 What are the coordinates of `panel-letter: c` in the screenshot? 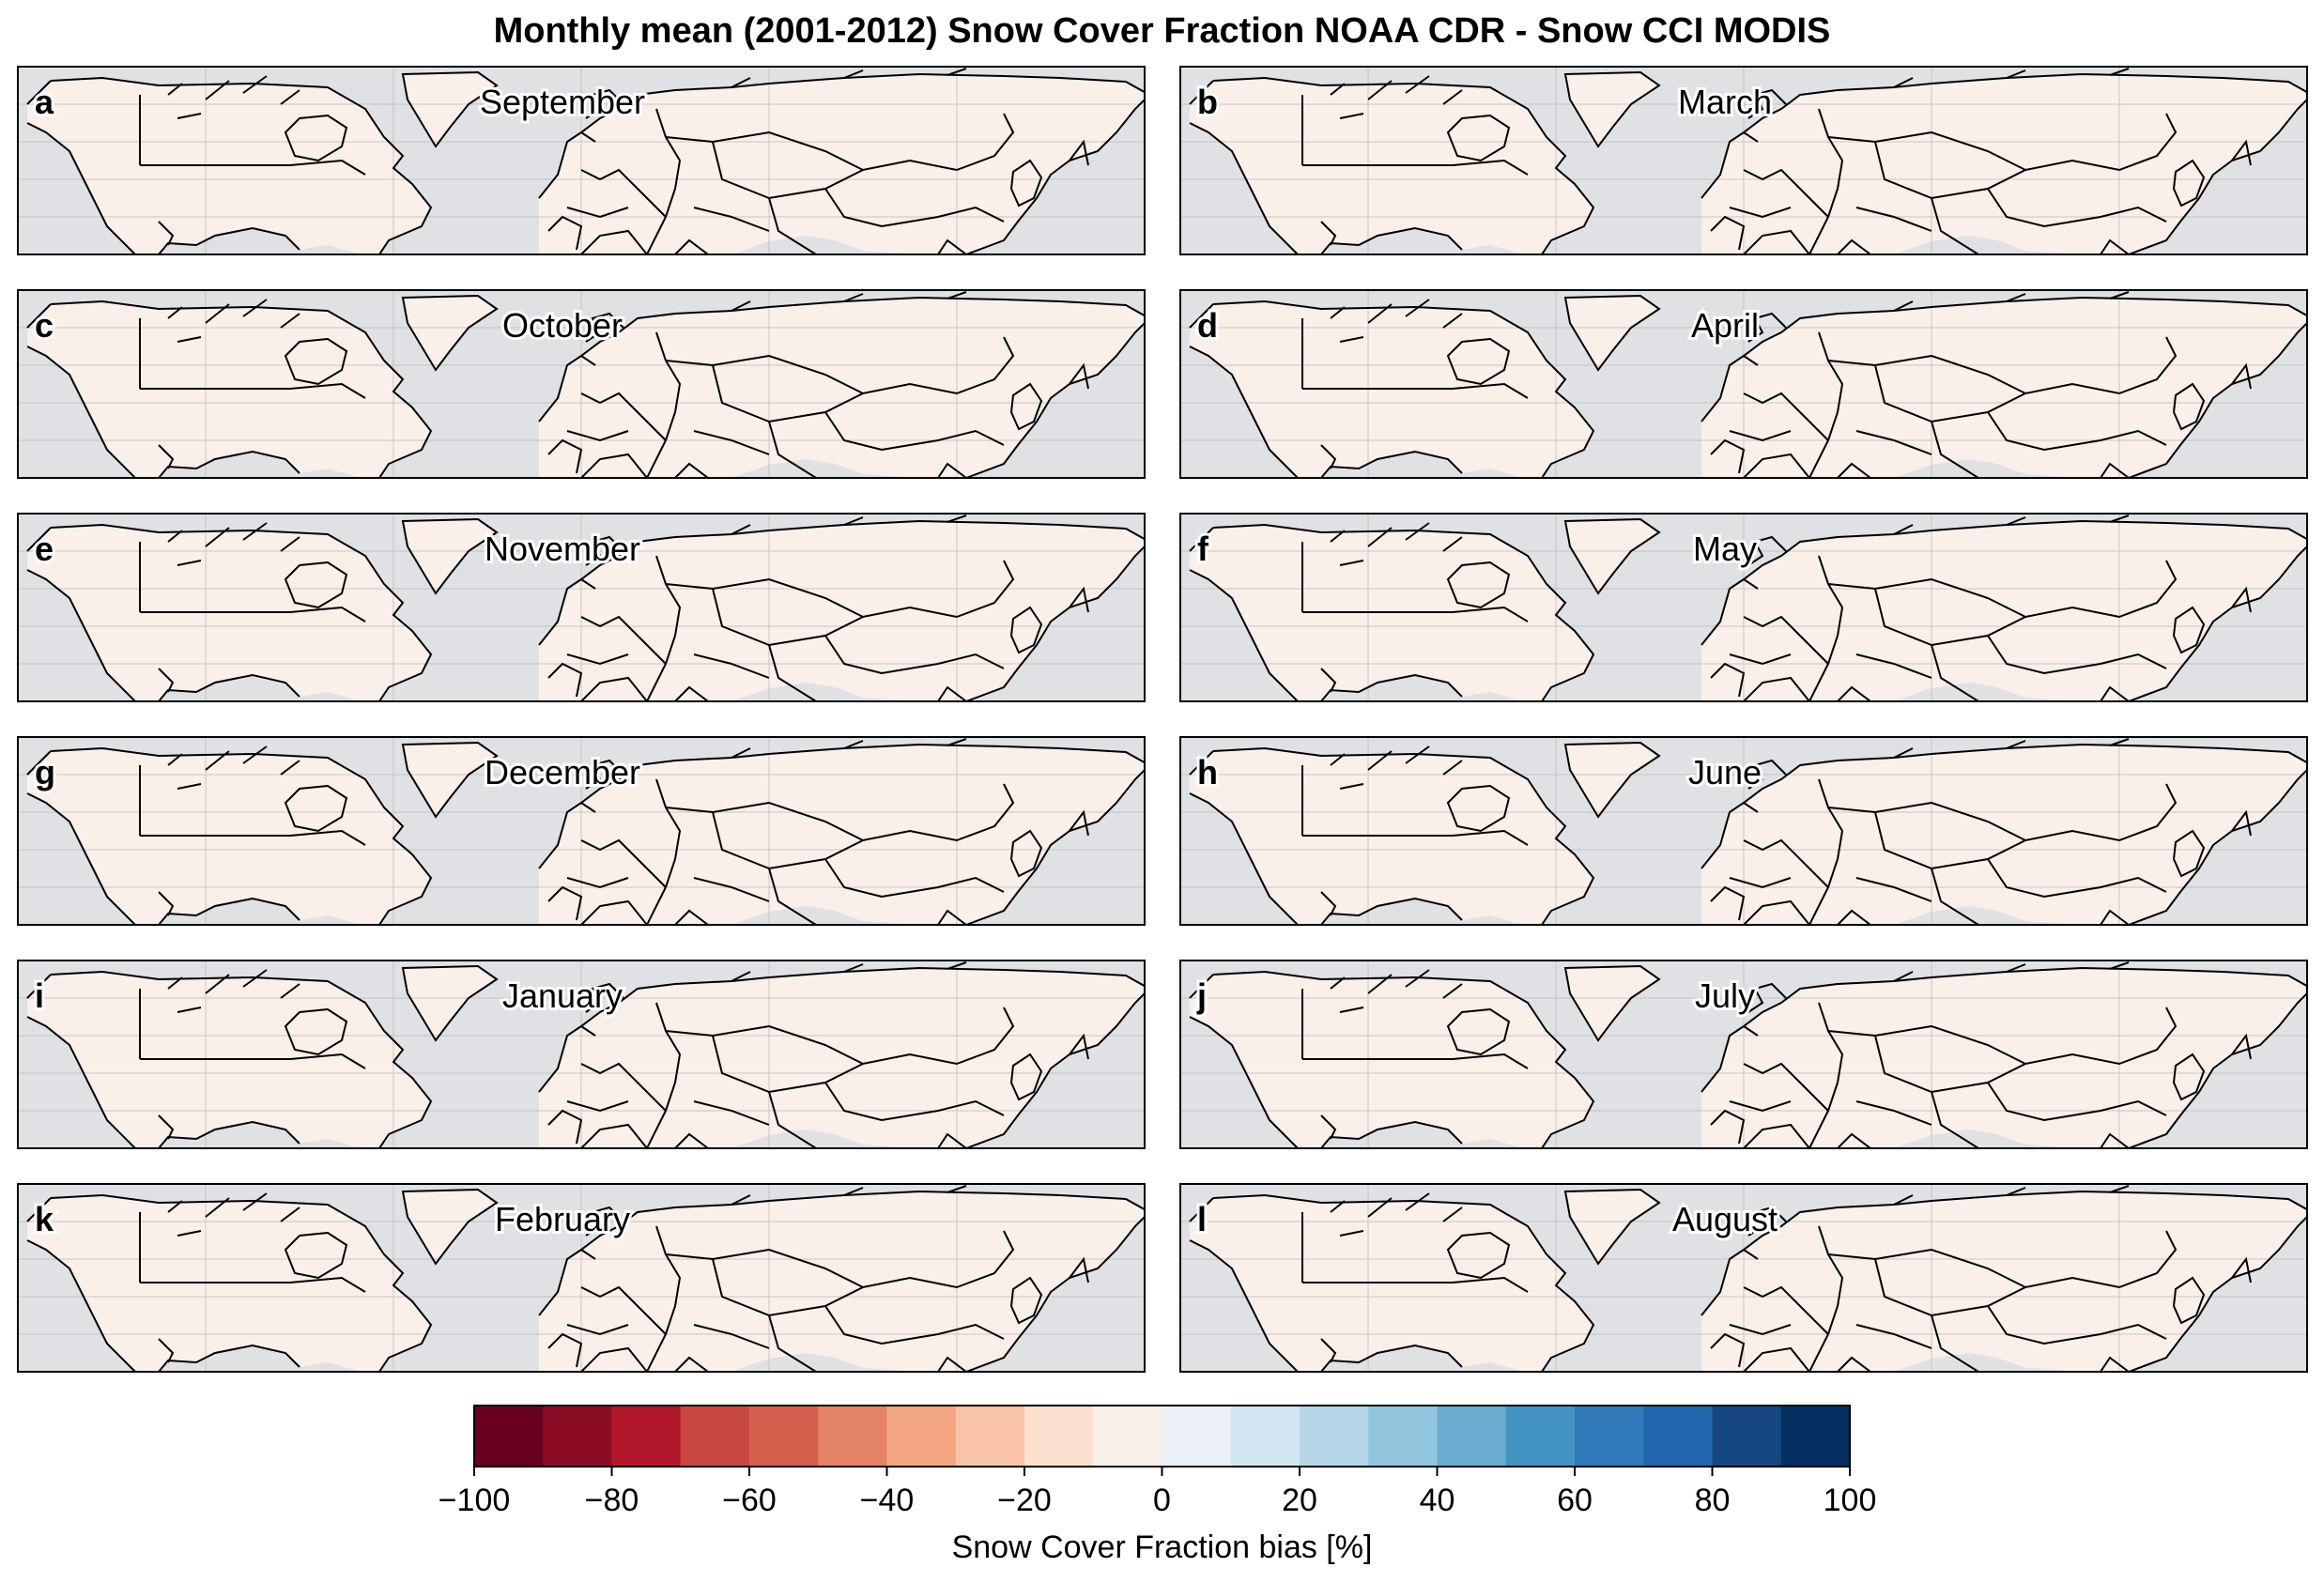 It's located at (45, 325).